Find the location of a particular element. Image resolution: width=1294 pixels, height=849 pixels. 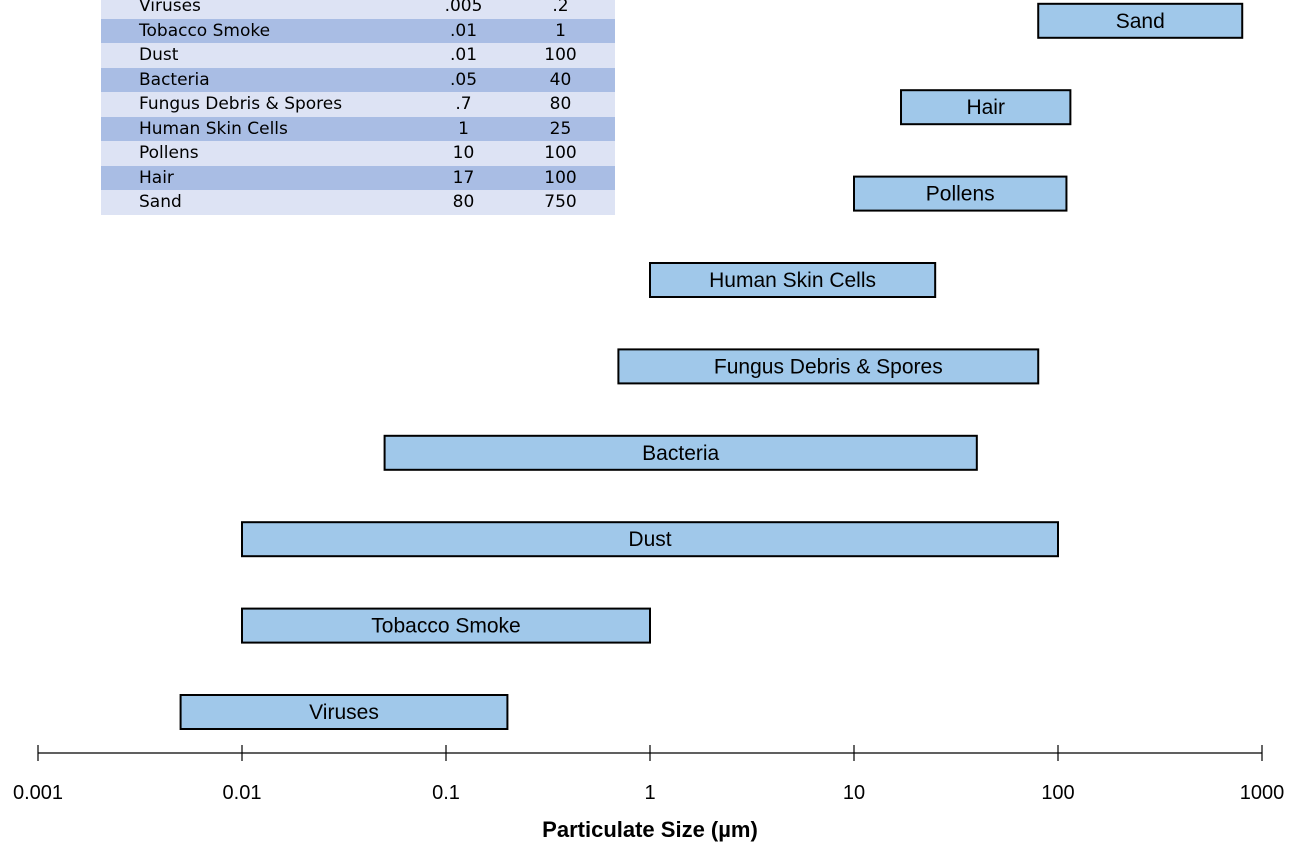

bar-fungus-debris-and-spores is located at coordinates (828, 366).